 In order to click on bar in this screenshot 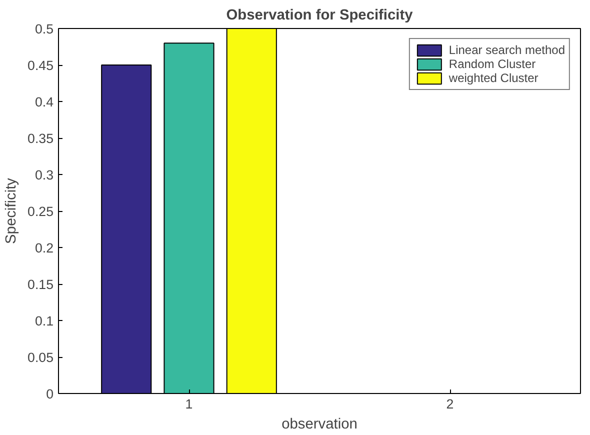, I will do `click(126, 229)`.